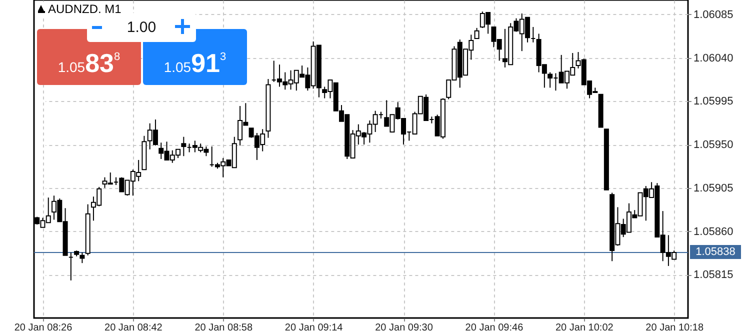 Image resolution: width=743 pixels, height=333 pixels. What do you see at coordinates (133, 327) in the screenshot?
I see `x-tick-label: 20 Jan 08:42` at bounding box center [133, 327].